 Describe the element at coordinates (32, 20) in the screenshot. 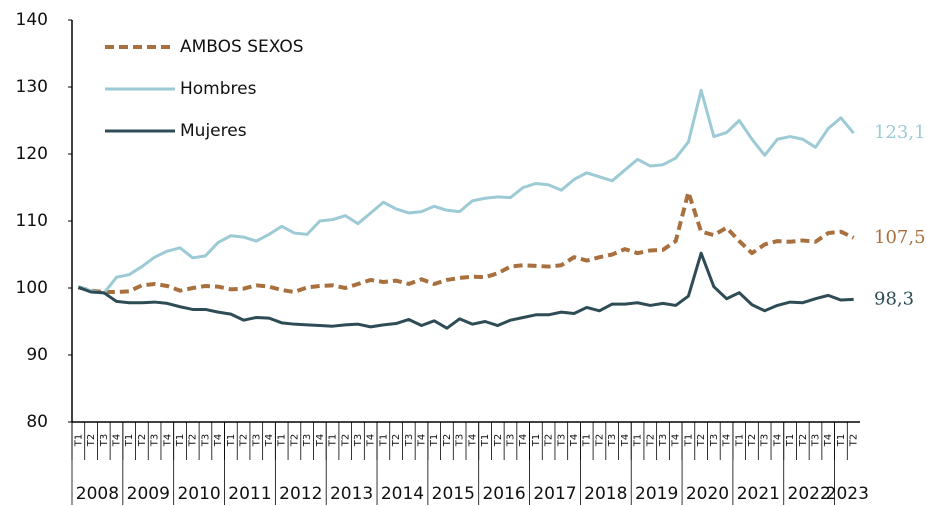

I see `y-tick-label: 140` at that location.